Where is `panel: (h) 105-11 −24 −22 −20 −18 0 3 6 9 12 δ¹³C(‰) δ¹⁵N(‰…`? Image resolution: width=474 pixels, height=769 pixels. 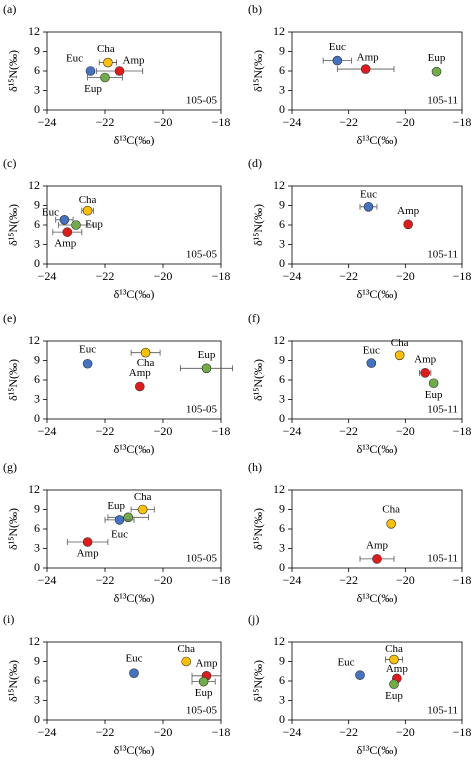
panel: (h) 105-11 −24 −22 −20 −18 0 3 6 9 12 δ¹³C(‰) δ¹⁵N(‰… is located at coordinates (359, 532).